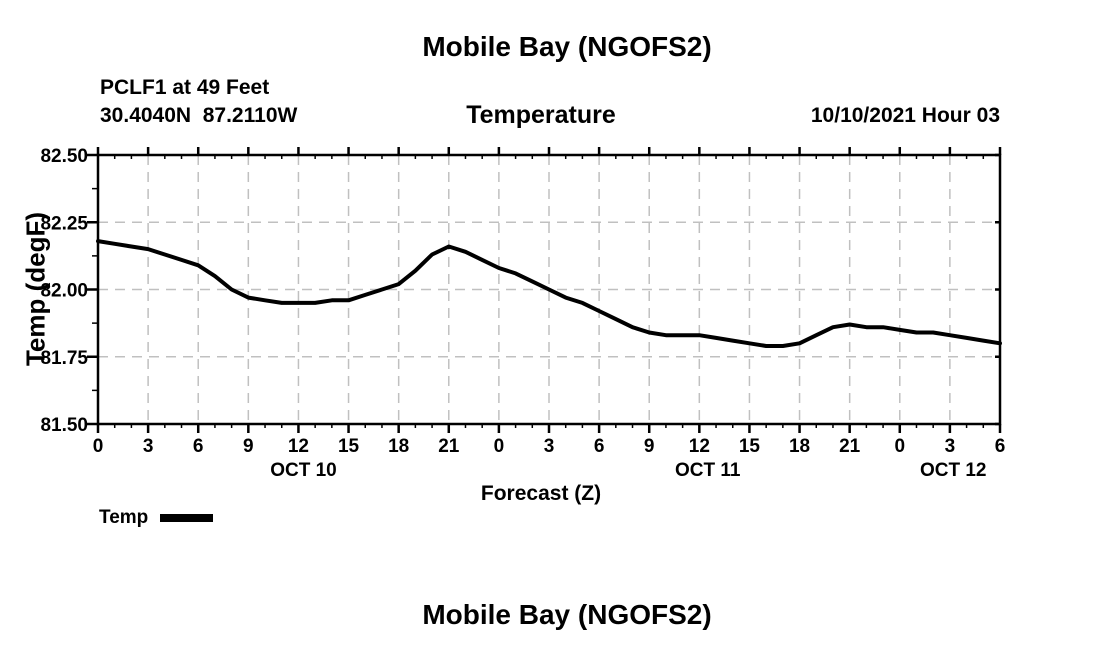 The image size is (1100, 650). Describe the element at coordinates (953, 470) in the screenshot. I see `x-date-label: OCT 12` at that location.